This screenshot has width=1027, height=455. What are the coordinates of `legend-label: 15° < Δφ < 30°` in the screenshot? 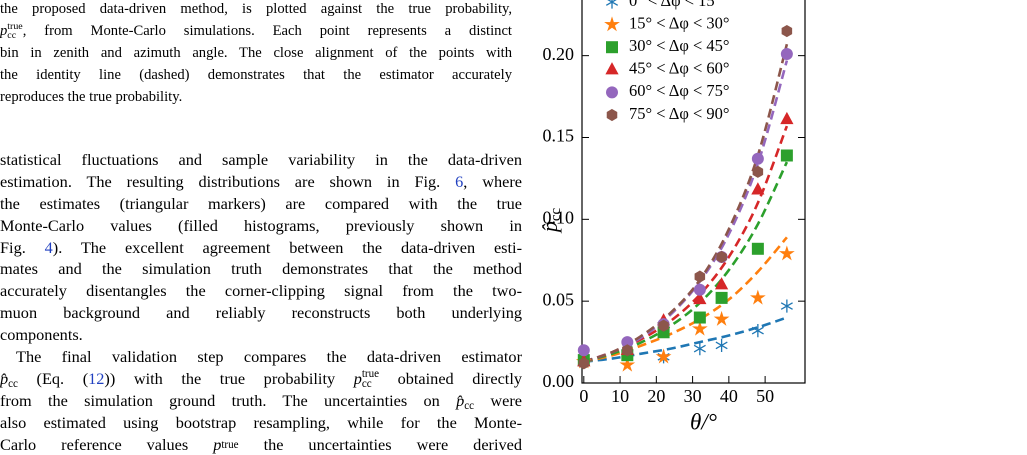 It's located at (679, 22).